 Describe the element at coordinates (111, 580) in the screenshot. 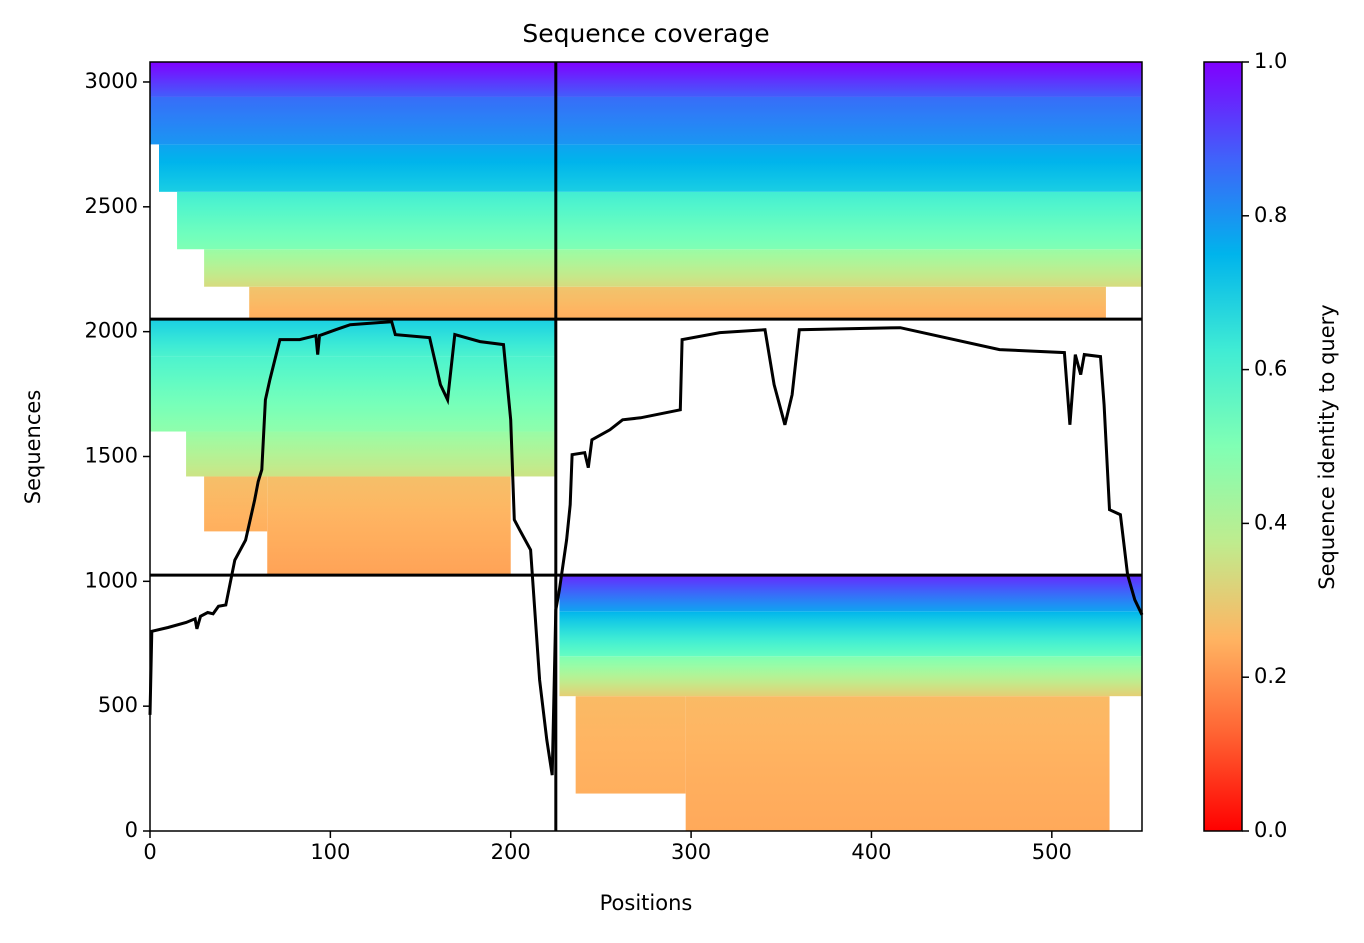

I see `y-tick-label: 1000` at that location.